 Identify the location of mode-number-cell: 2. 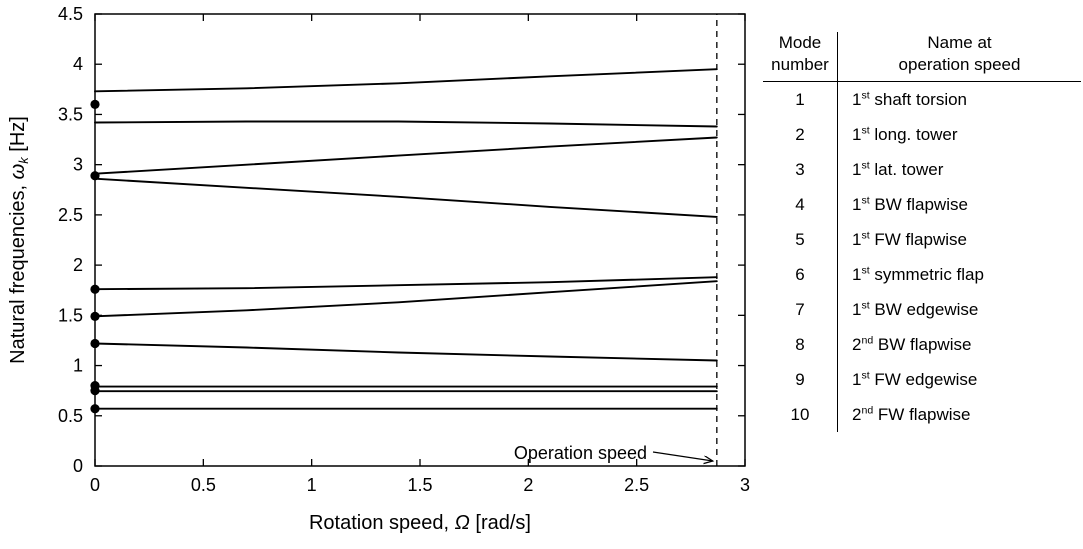
(800, 134).